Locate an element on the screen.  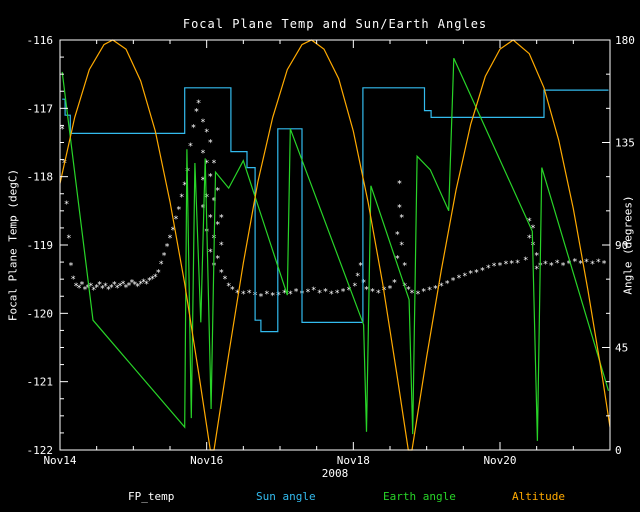
svg-text: Nov20 is located at coordinates (499, 460).